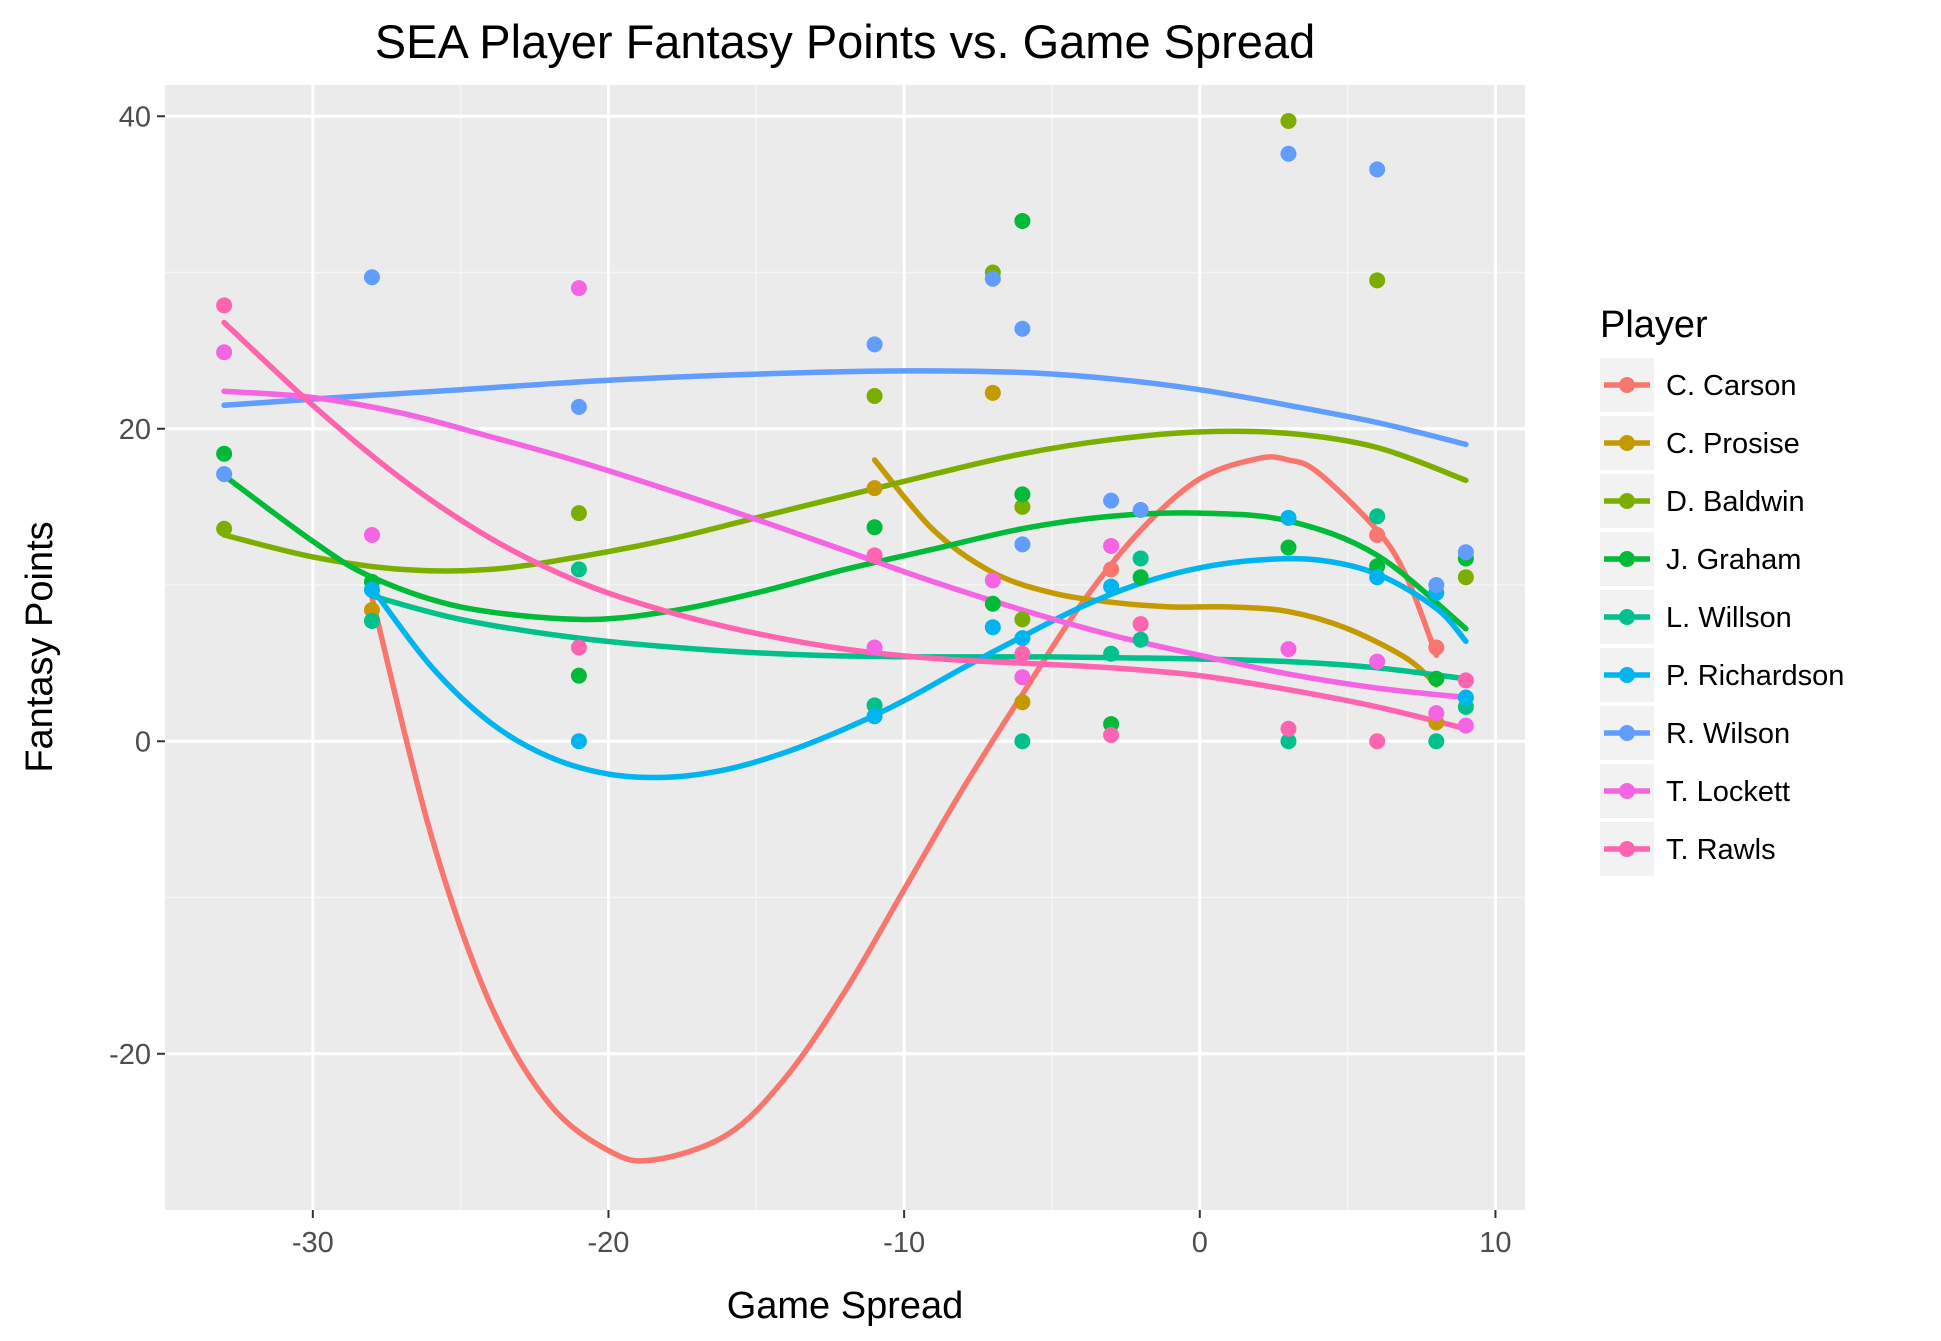 This screenshot has height=1341, width=1941. Describe the element at coordinates (1627, 559) in the screenshot. I see `legend-dot-j-graham` at that location.